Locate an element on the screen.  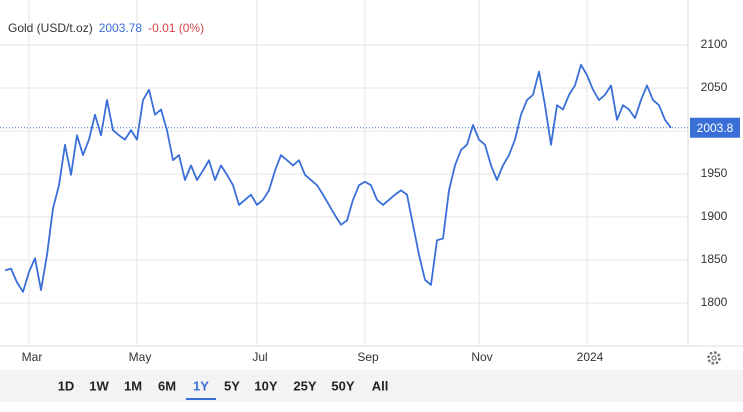
last-value-tag is located at coordinates (715, 127).